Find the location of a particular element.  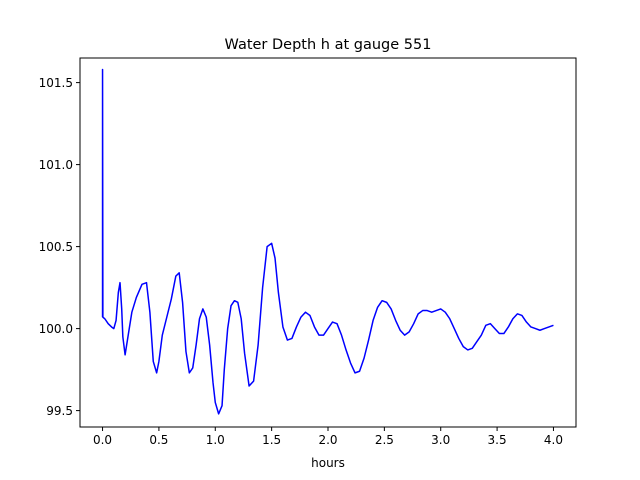

x-axis: 0.0 0.5 1.0 1.5 2.0 2.5 3.0 3.5 4.0 is located at coordinates (328, 437).